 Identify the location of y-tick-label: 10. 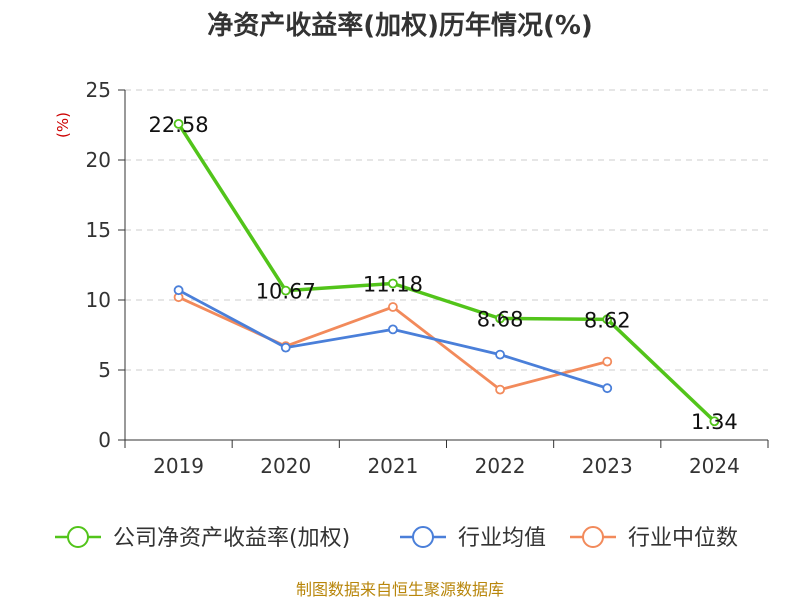
(98, 300).